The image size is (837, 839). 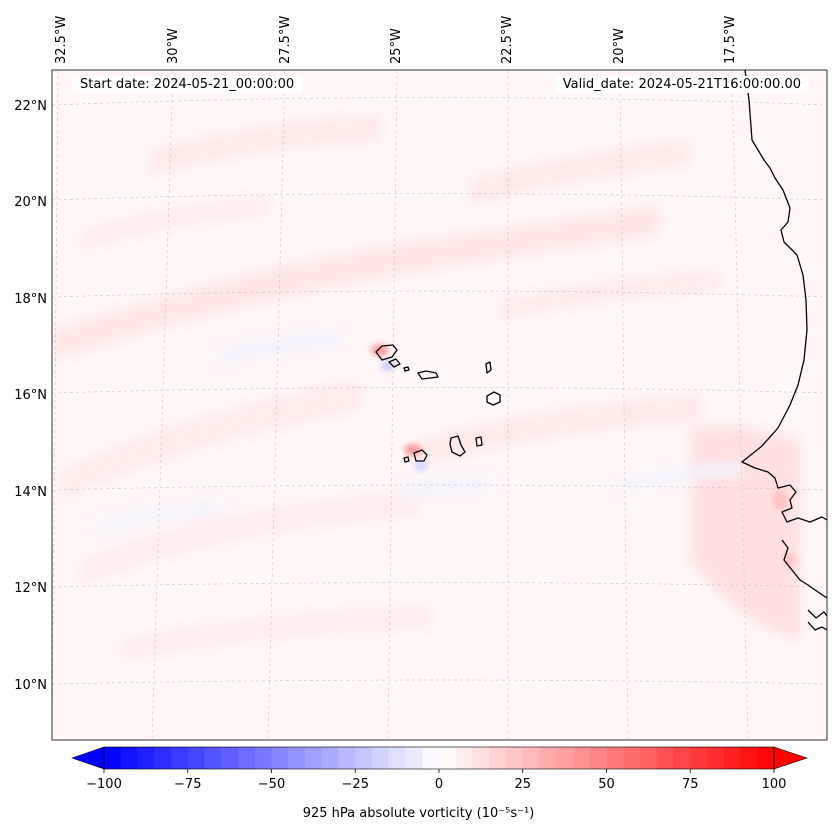 I want to click on lon-label: 27.5°W, so click(x=285, y=40).